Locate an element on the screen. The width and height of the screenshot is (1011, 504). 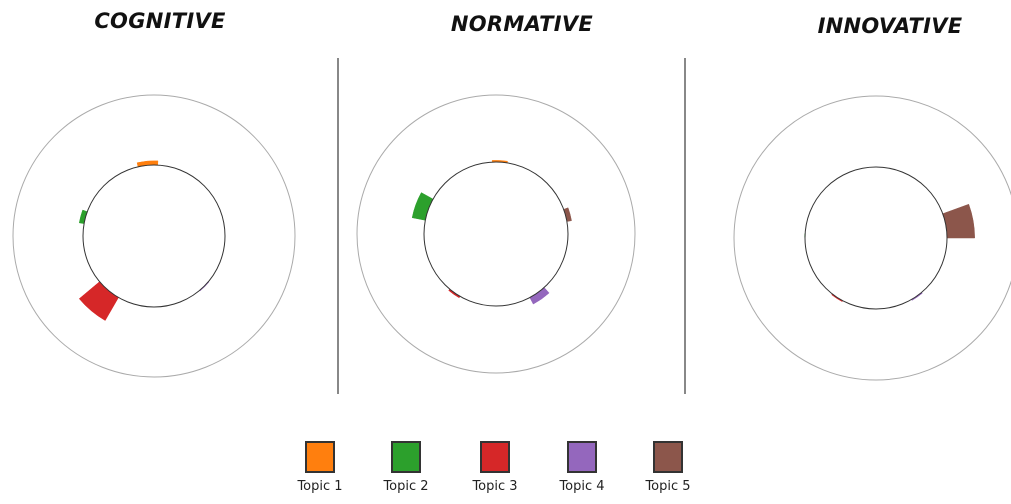
legend-label: Topic 2 is located at coordinates (406, 486).